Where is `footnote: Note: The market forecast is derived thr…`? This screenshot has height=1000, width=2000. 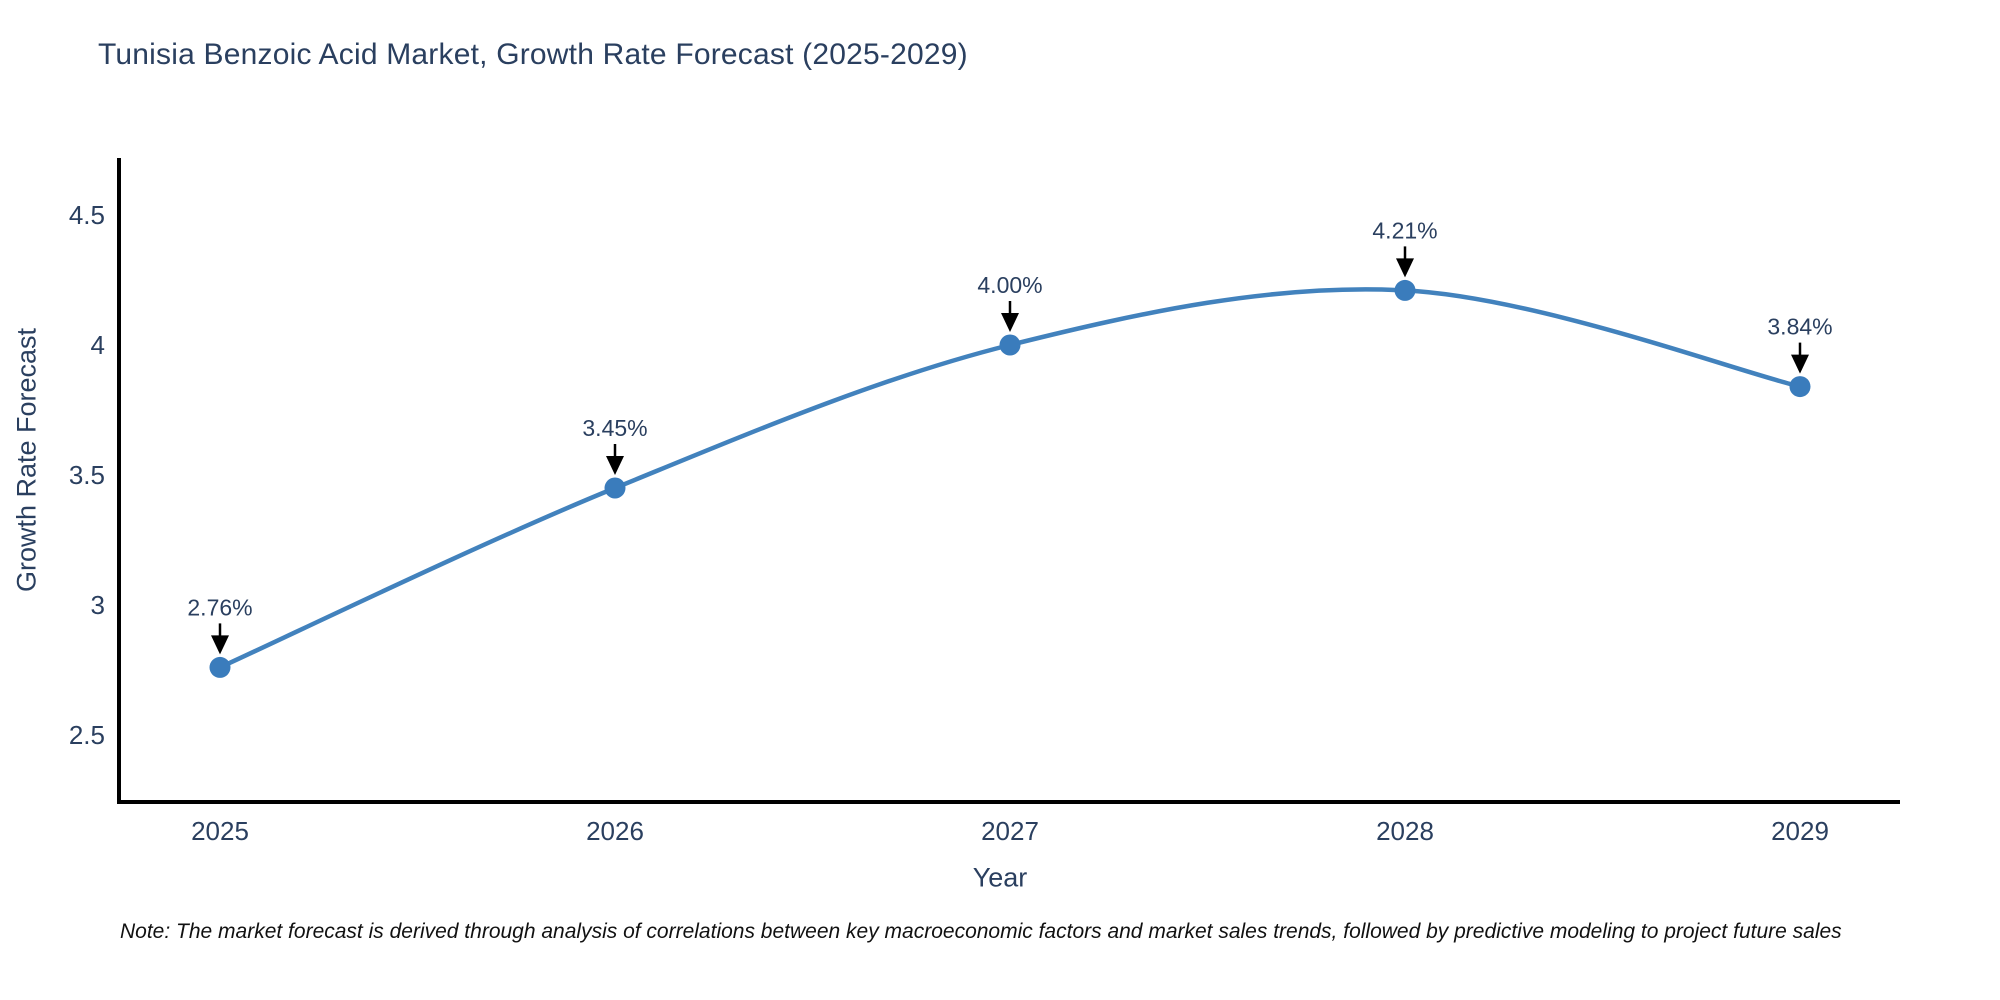
footnote: Note: The market forecast is derived thr… is located at coordinates (981, 931).